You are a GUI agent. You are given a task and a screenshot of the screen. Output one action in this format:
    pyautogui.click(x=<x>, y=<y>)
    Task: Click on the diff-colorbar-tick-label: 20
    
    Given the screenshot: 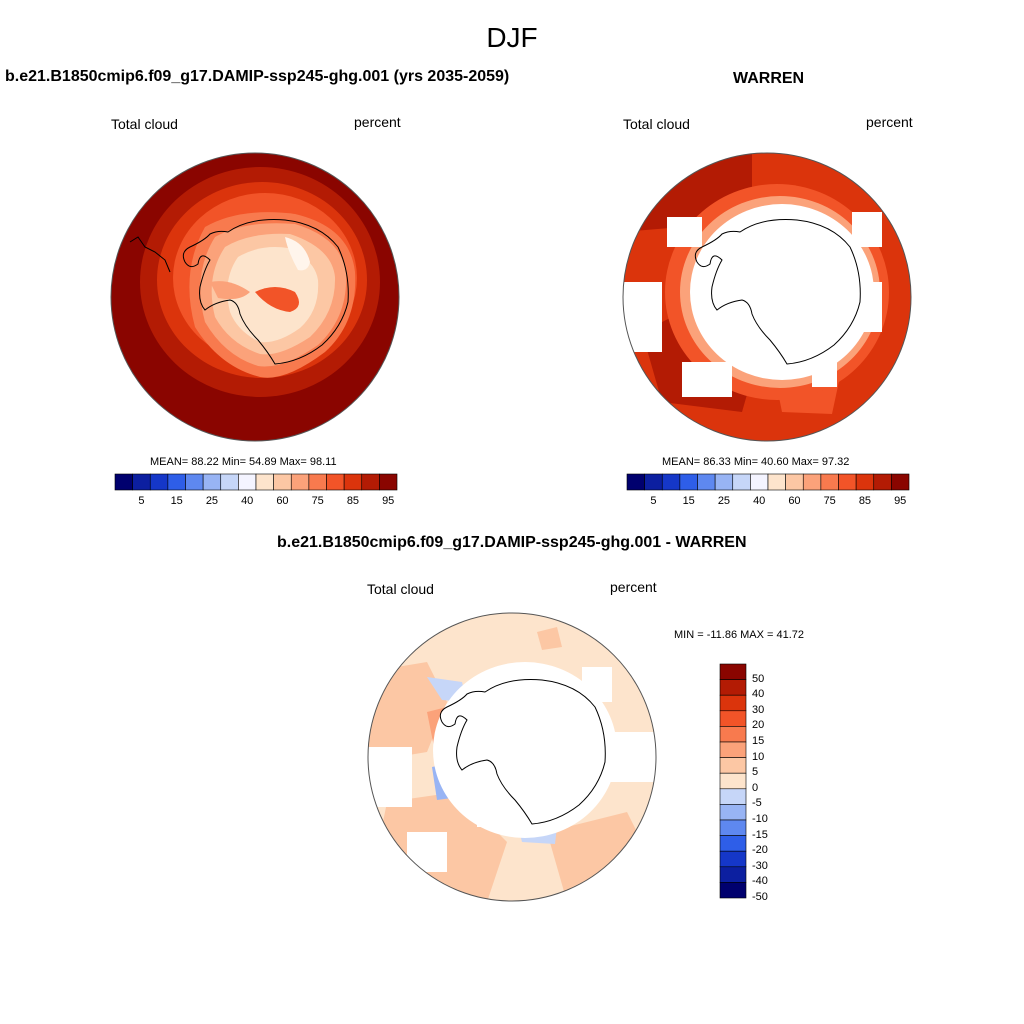 What is the action you would take?
    pyautogui.click(x=758, y=725)
    